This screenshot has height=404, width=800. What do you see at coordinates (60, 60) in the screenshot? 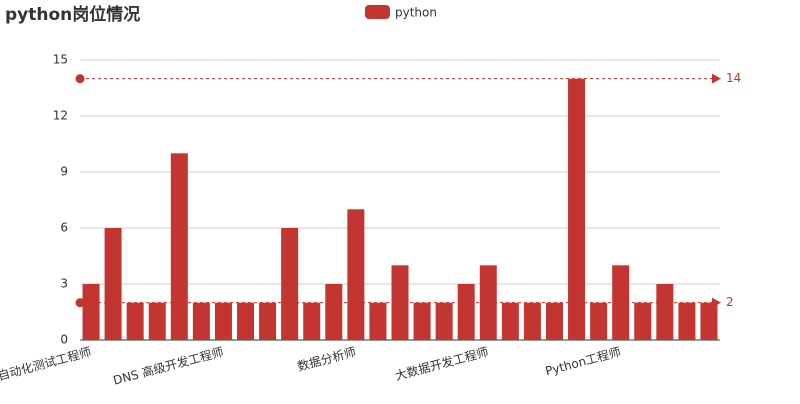
I see `y-tick-label: 15` at bounding box center [60, 60].